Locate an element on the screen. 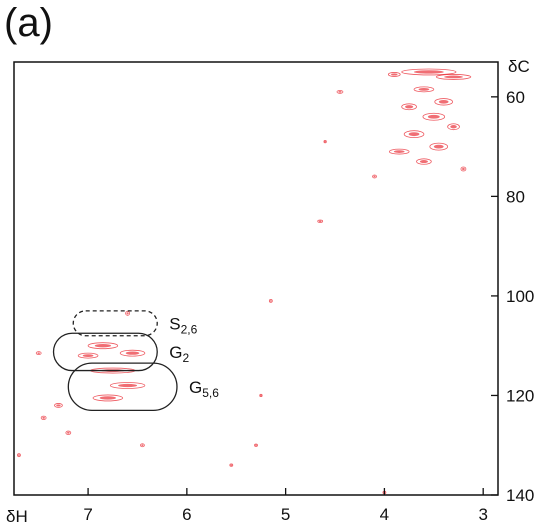 The height and width of the screenshot is (532, 550). region-label-2: G2 is located at coordinates (179, 354).